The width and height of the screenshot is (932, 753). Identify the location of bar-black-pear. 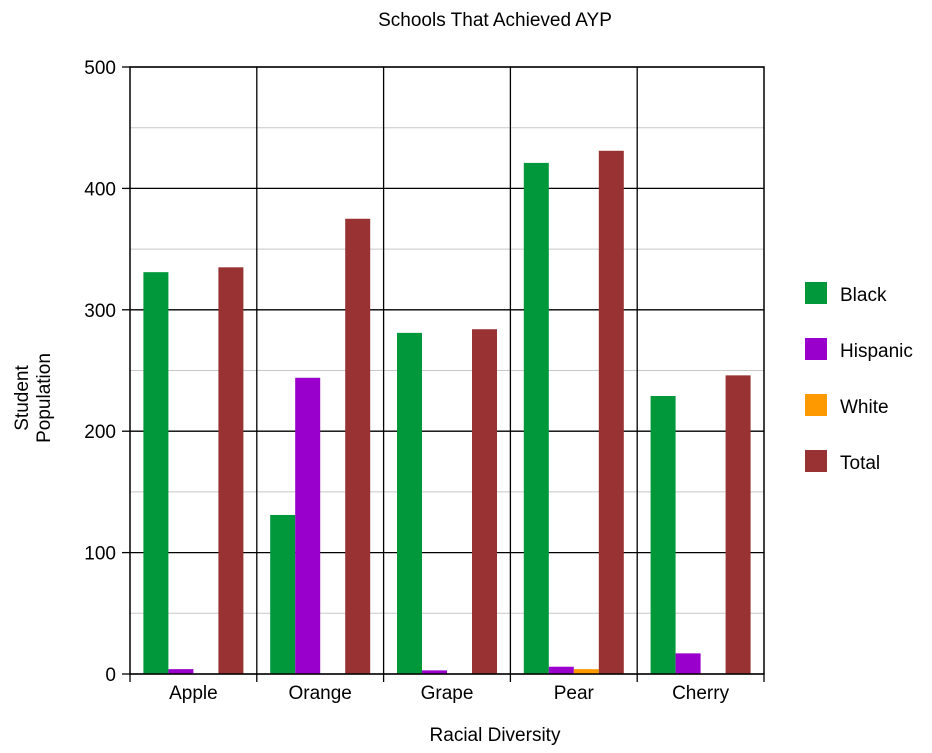
(536, 418).